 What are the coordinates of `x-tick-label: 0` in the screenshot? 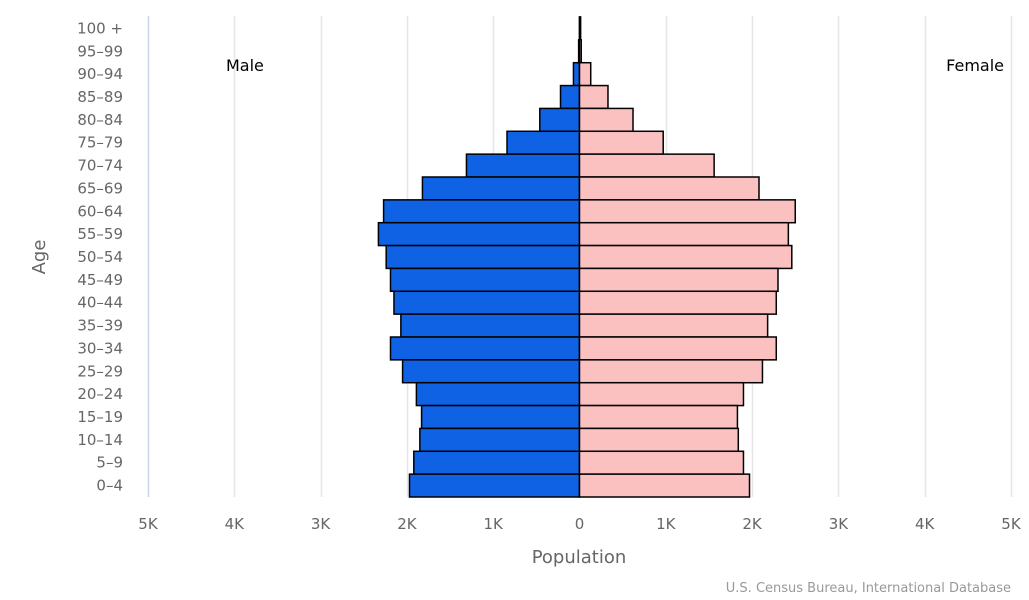 It's located at (580, 524).